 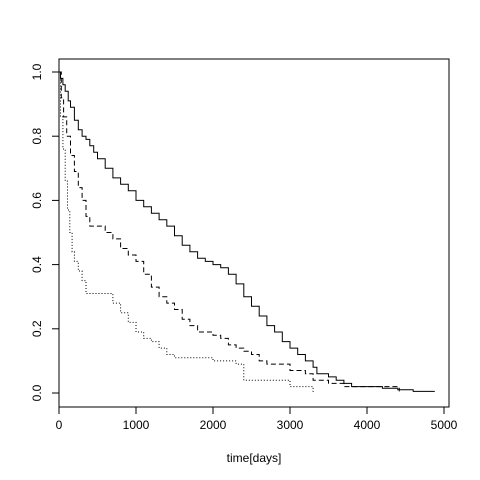 What do you see at coordinates (290, 425) in the screenshot?
I see `x-tick-label: 3000` at bounding box center [290, 425].